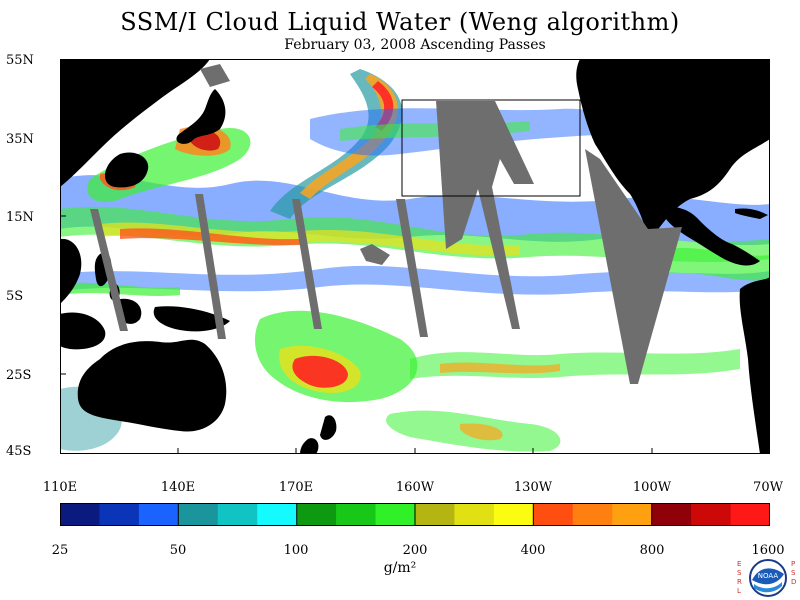 The height and width of the screenshot is (600, 800). Describe the element at coordinates (400, 568) in the screenshot. I see `colorbar-units: g/m²` at that location.